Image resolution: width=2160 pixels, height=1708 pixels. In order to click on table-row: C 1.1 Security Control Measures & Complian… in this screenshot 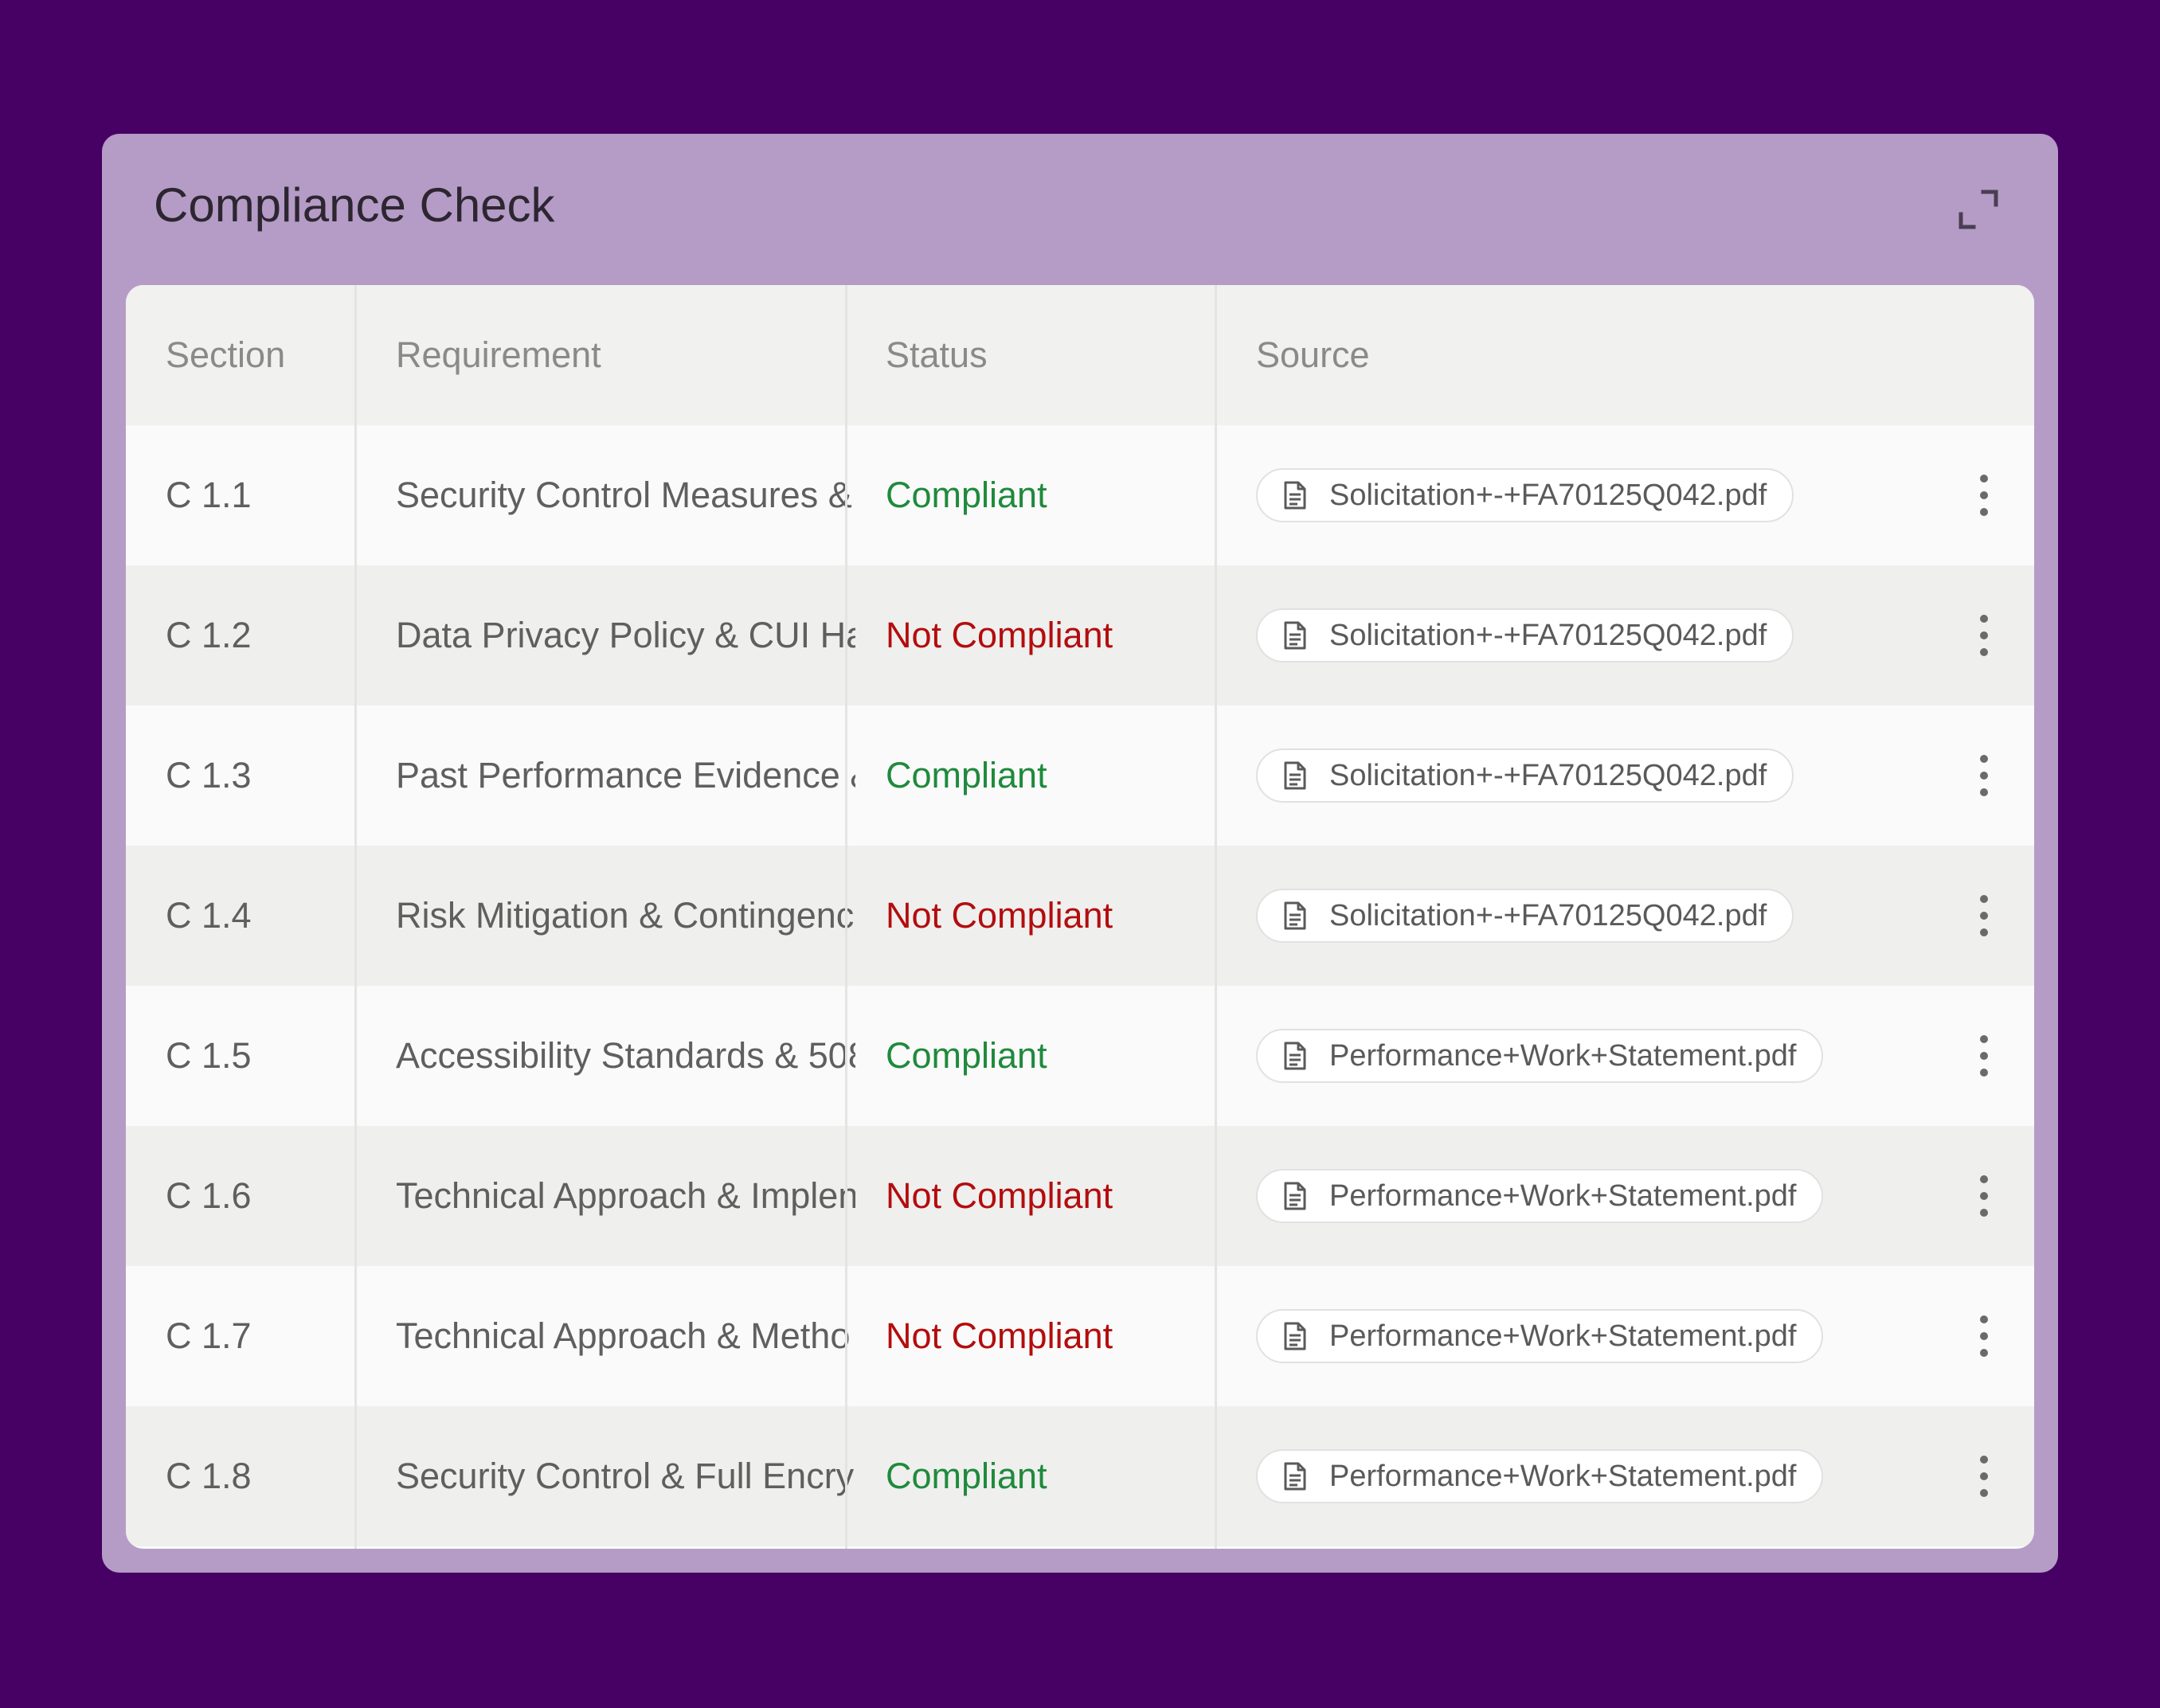, I will do `click(1080, 495)`.